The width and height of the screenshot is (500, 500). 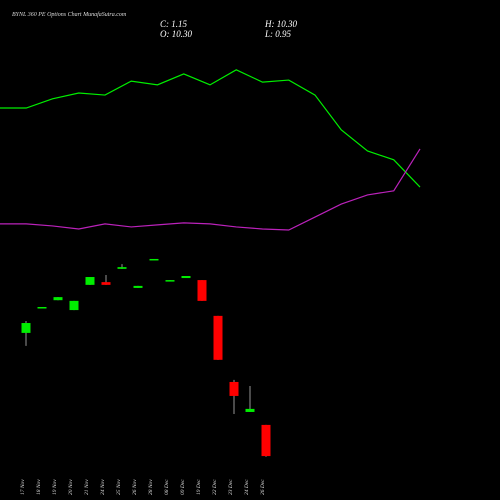 I want to click on x-tick-label: 24 Nov, so click(x=102, y=487).